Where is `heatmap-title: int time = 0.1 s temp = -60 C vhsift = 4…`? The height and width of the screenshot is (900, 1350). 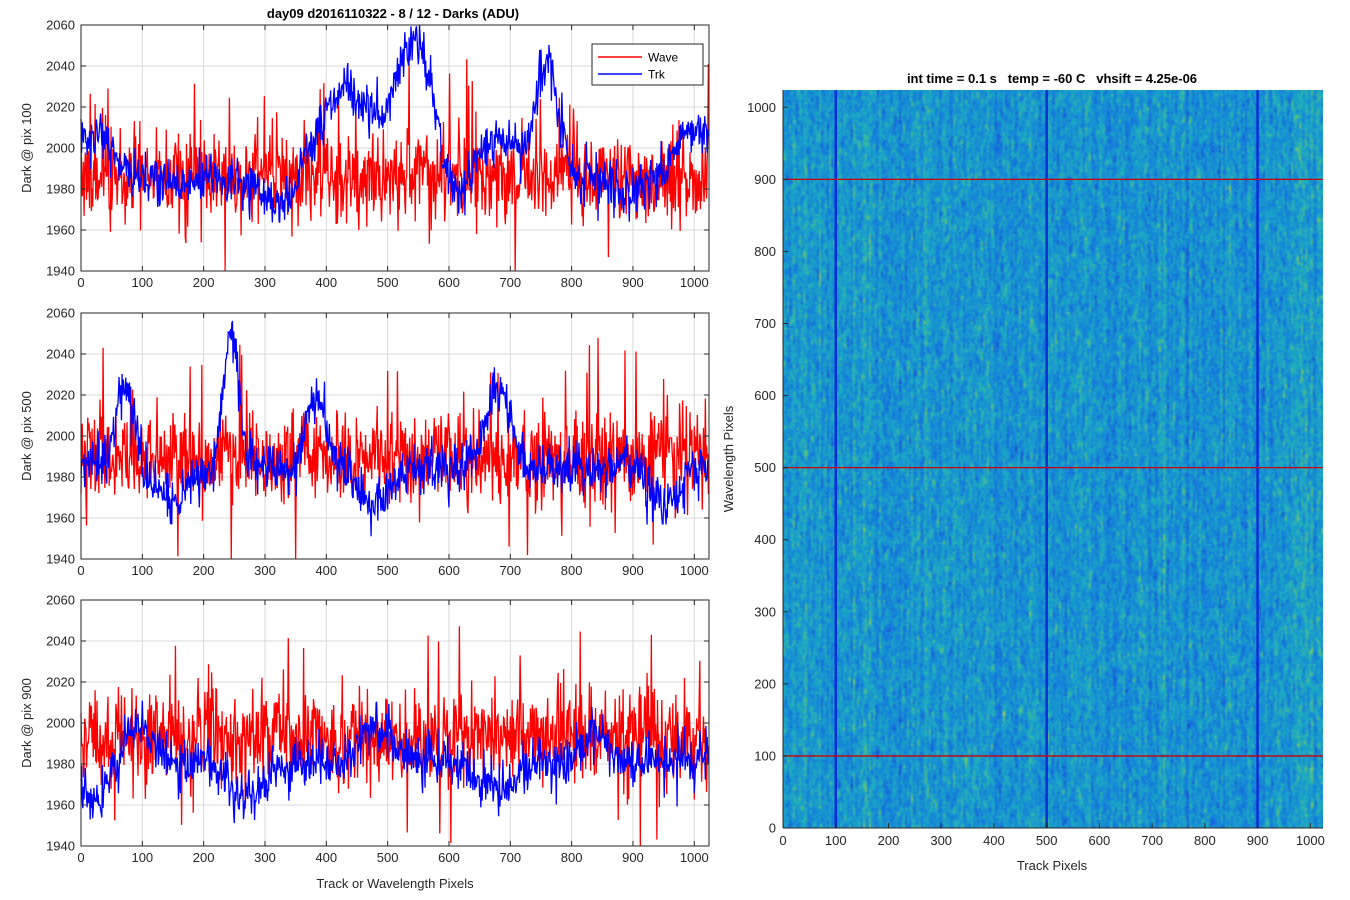
heatmap-title: int time = 0.1 s temp = -60 C vhsift = 4… is located at coordinates (1052, 78).